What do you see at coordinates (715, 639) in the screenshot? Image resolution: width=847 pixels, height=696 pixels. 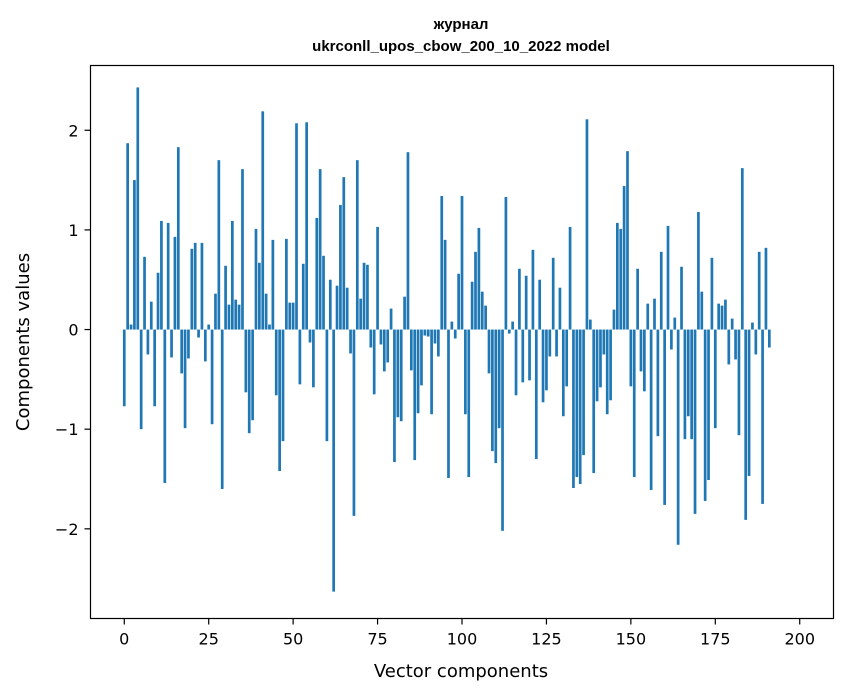 I see `x-tick-label: 175` at bounding box center [715, 639].